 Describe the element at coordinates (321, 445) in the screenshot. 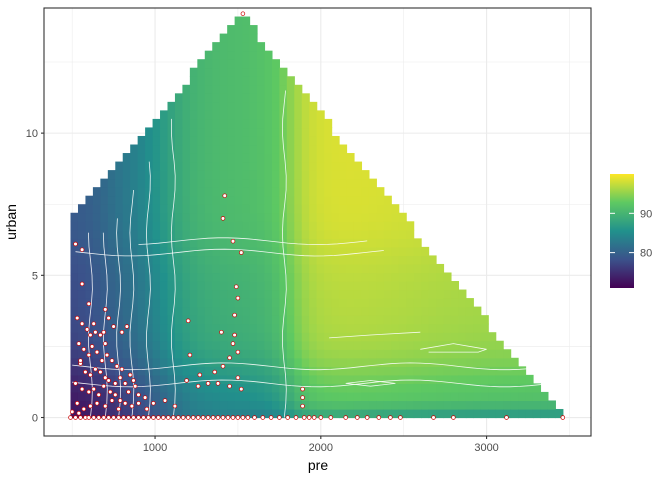

I see `x-axis: 1000 2000 3000` at that location.